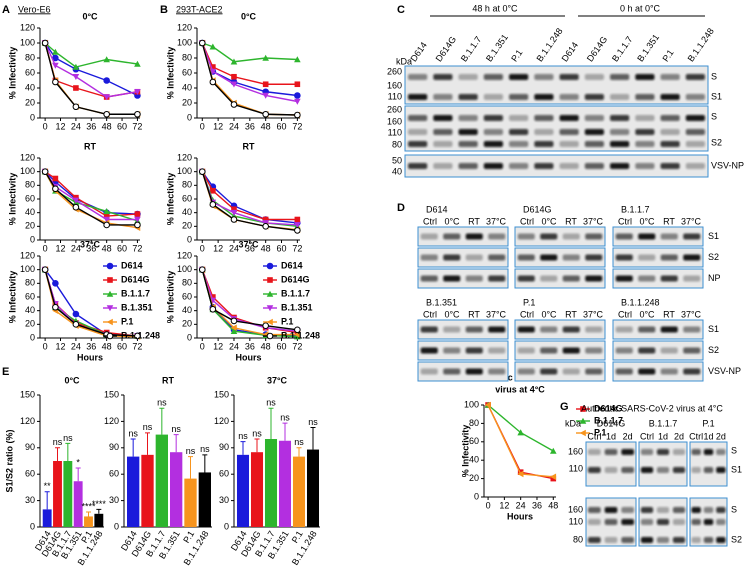  Describe the element at coordinates (713, 350) in the screenshot. I see `band-label: S2` at that location.